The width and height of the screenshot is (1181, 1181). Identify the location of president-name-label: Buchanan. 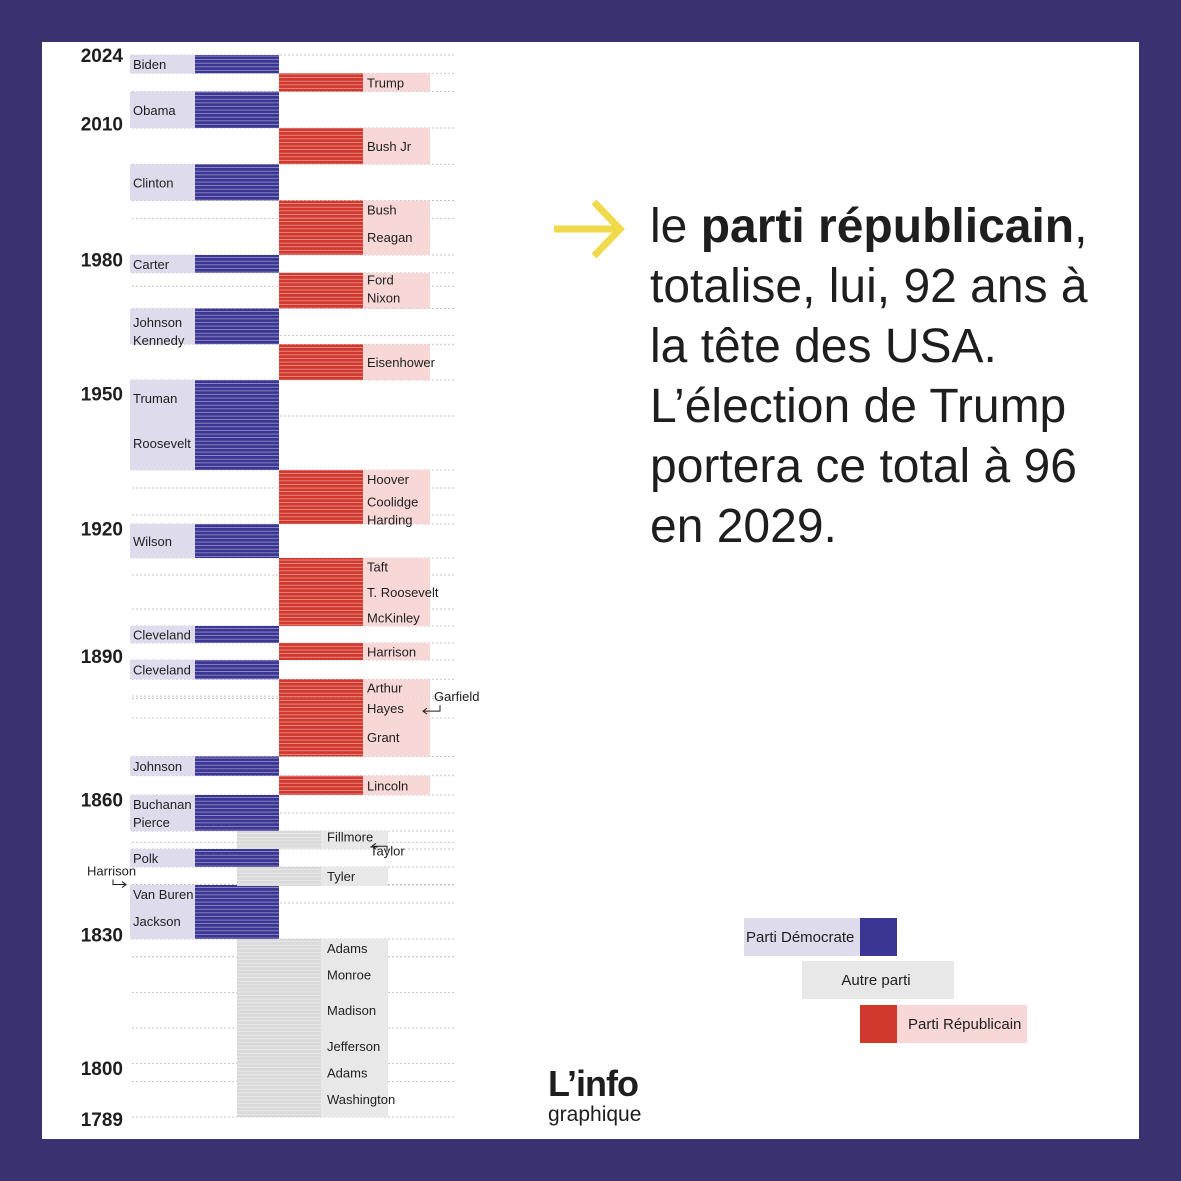
(162, 804).